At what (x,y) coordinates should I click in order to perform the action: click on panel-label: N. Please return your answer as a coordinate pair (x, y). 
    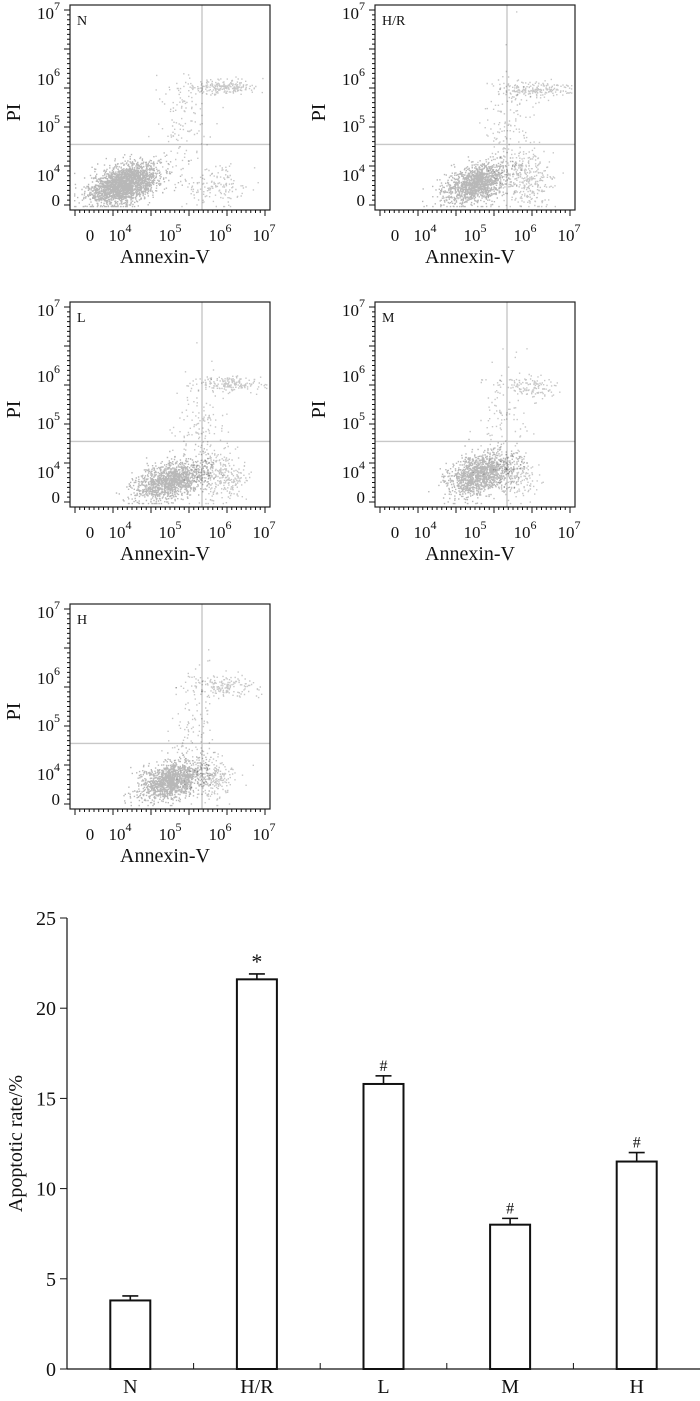
    Looking at the image, I should click on (82, 21).